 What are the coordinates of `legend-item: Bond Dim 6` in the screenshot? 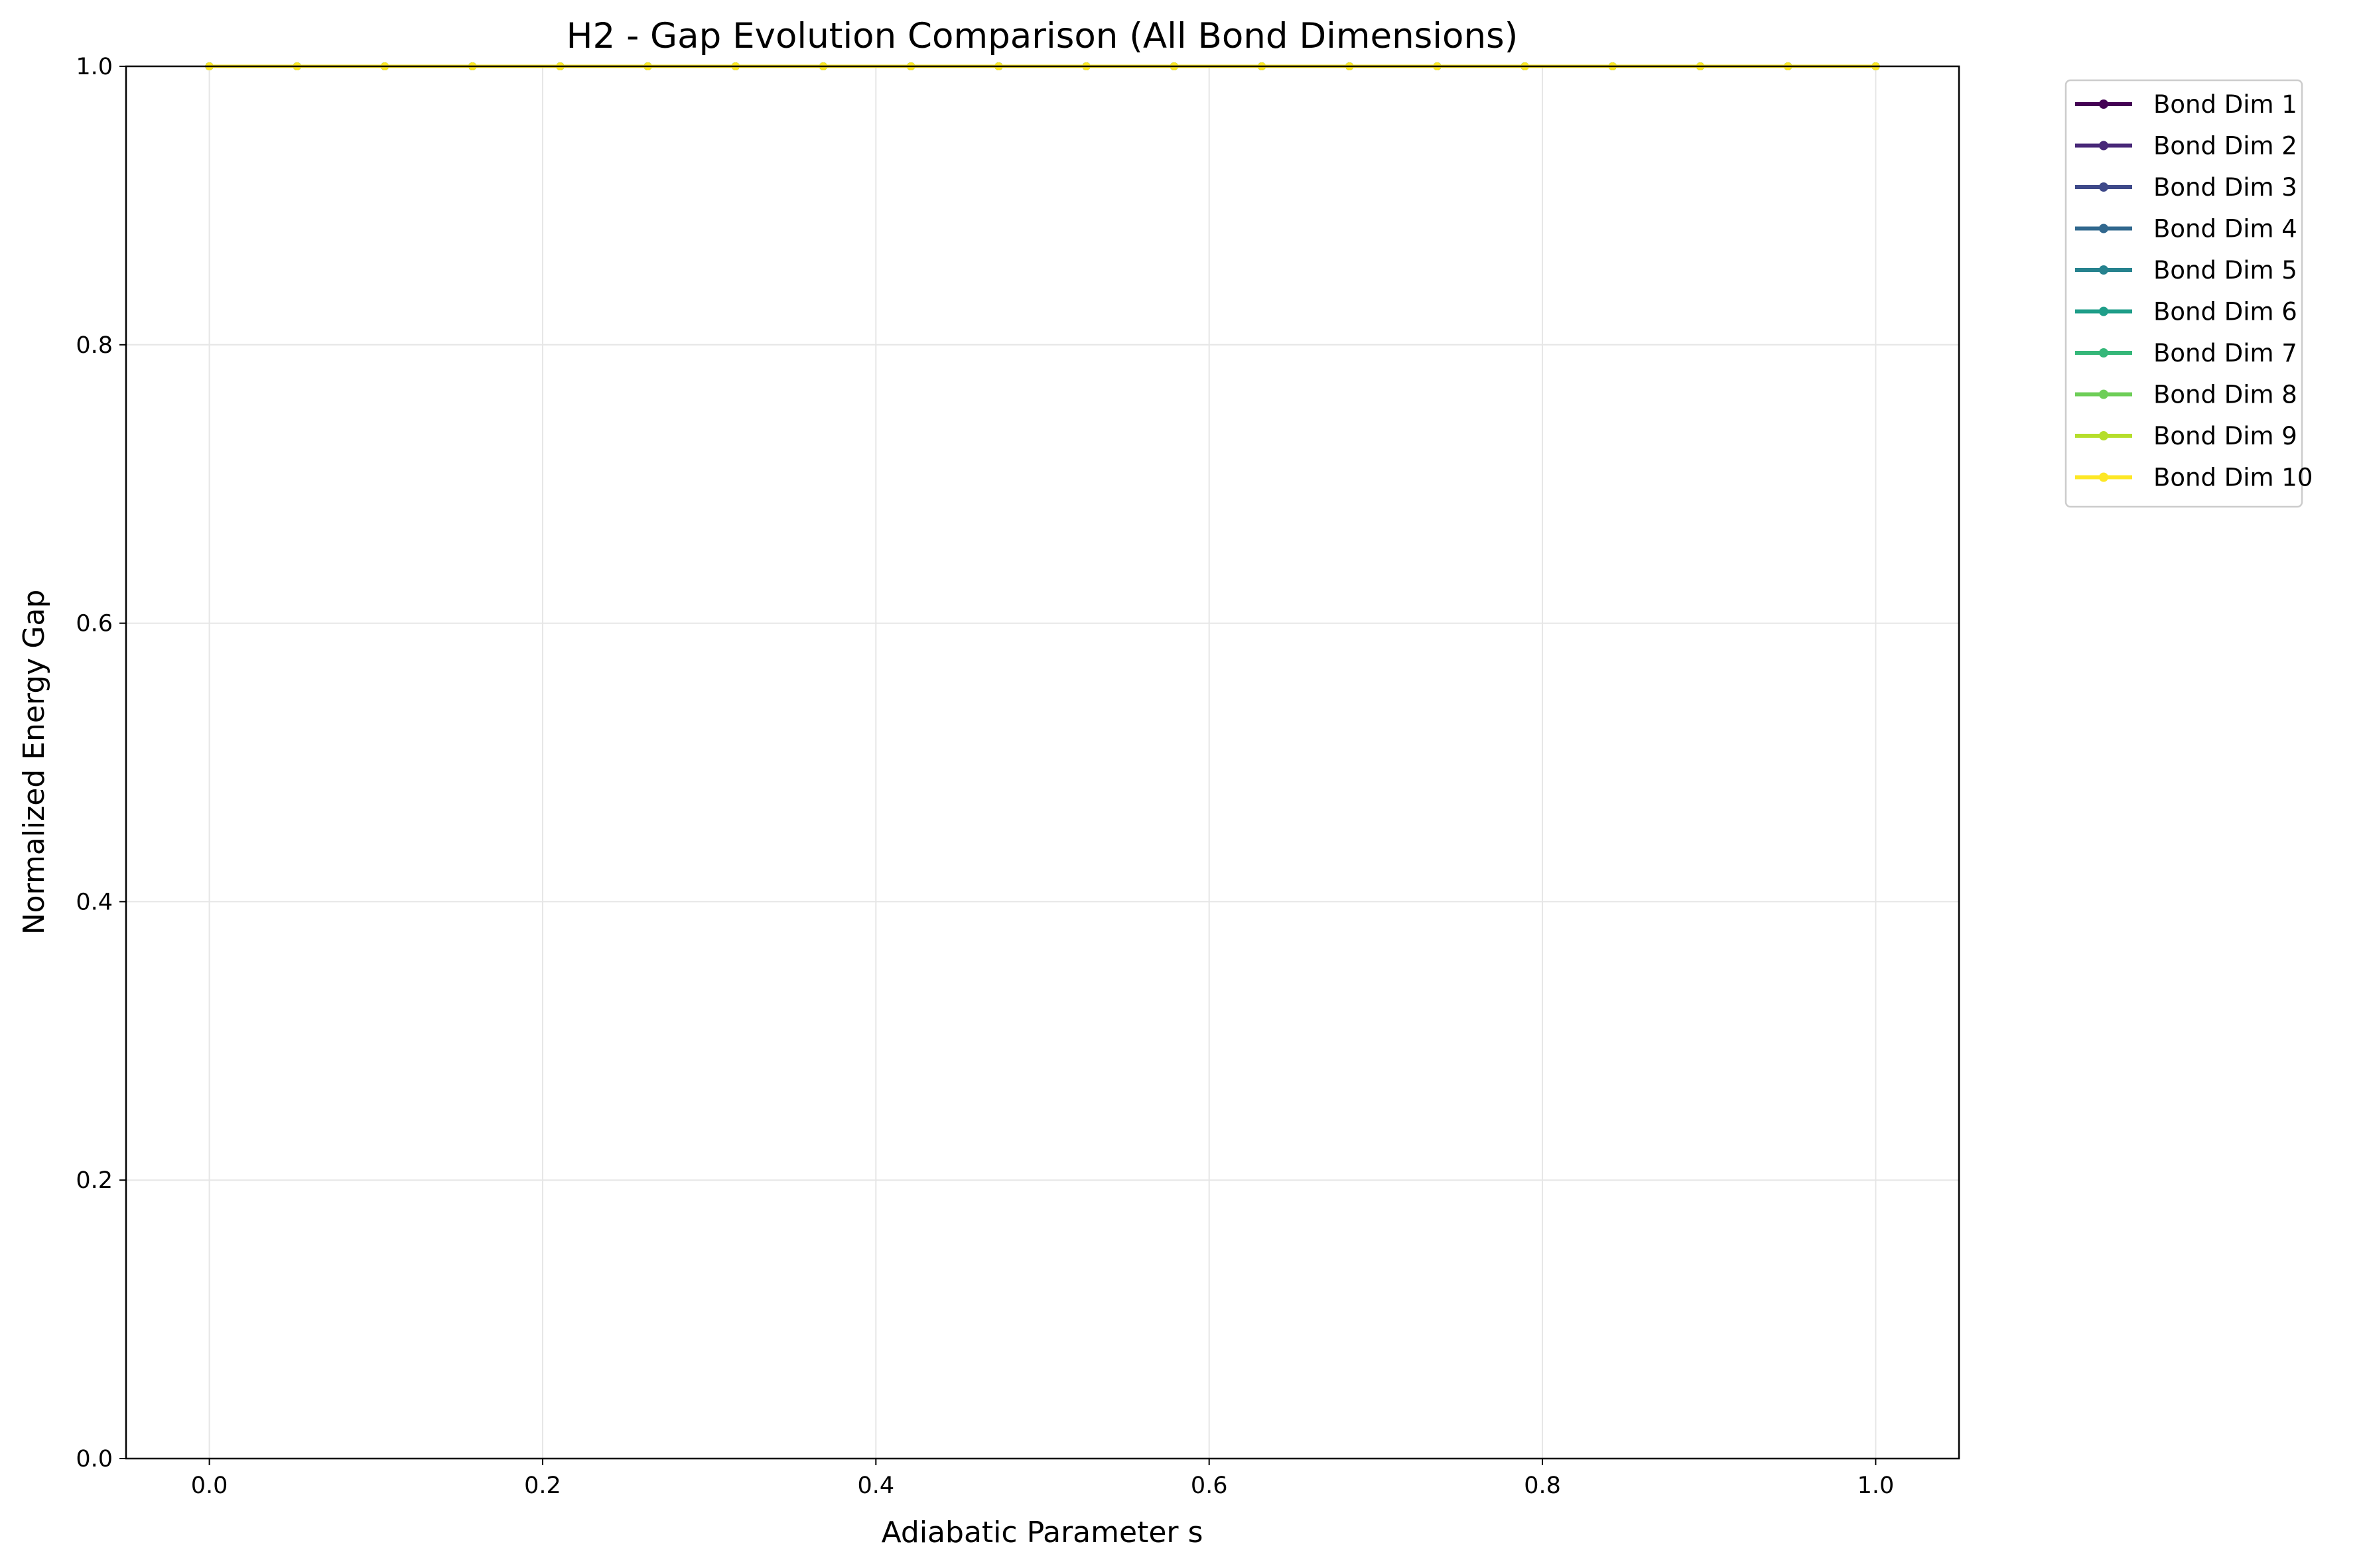 It's located at (2186, 312).